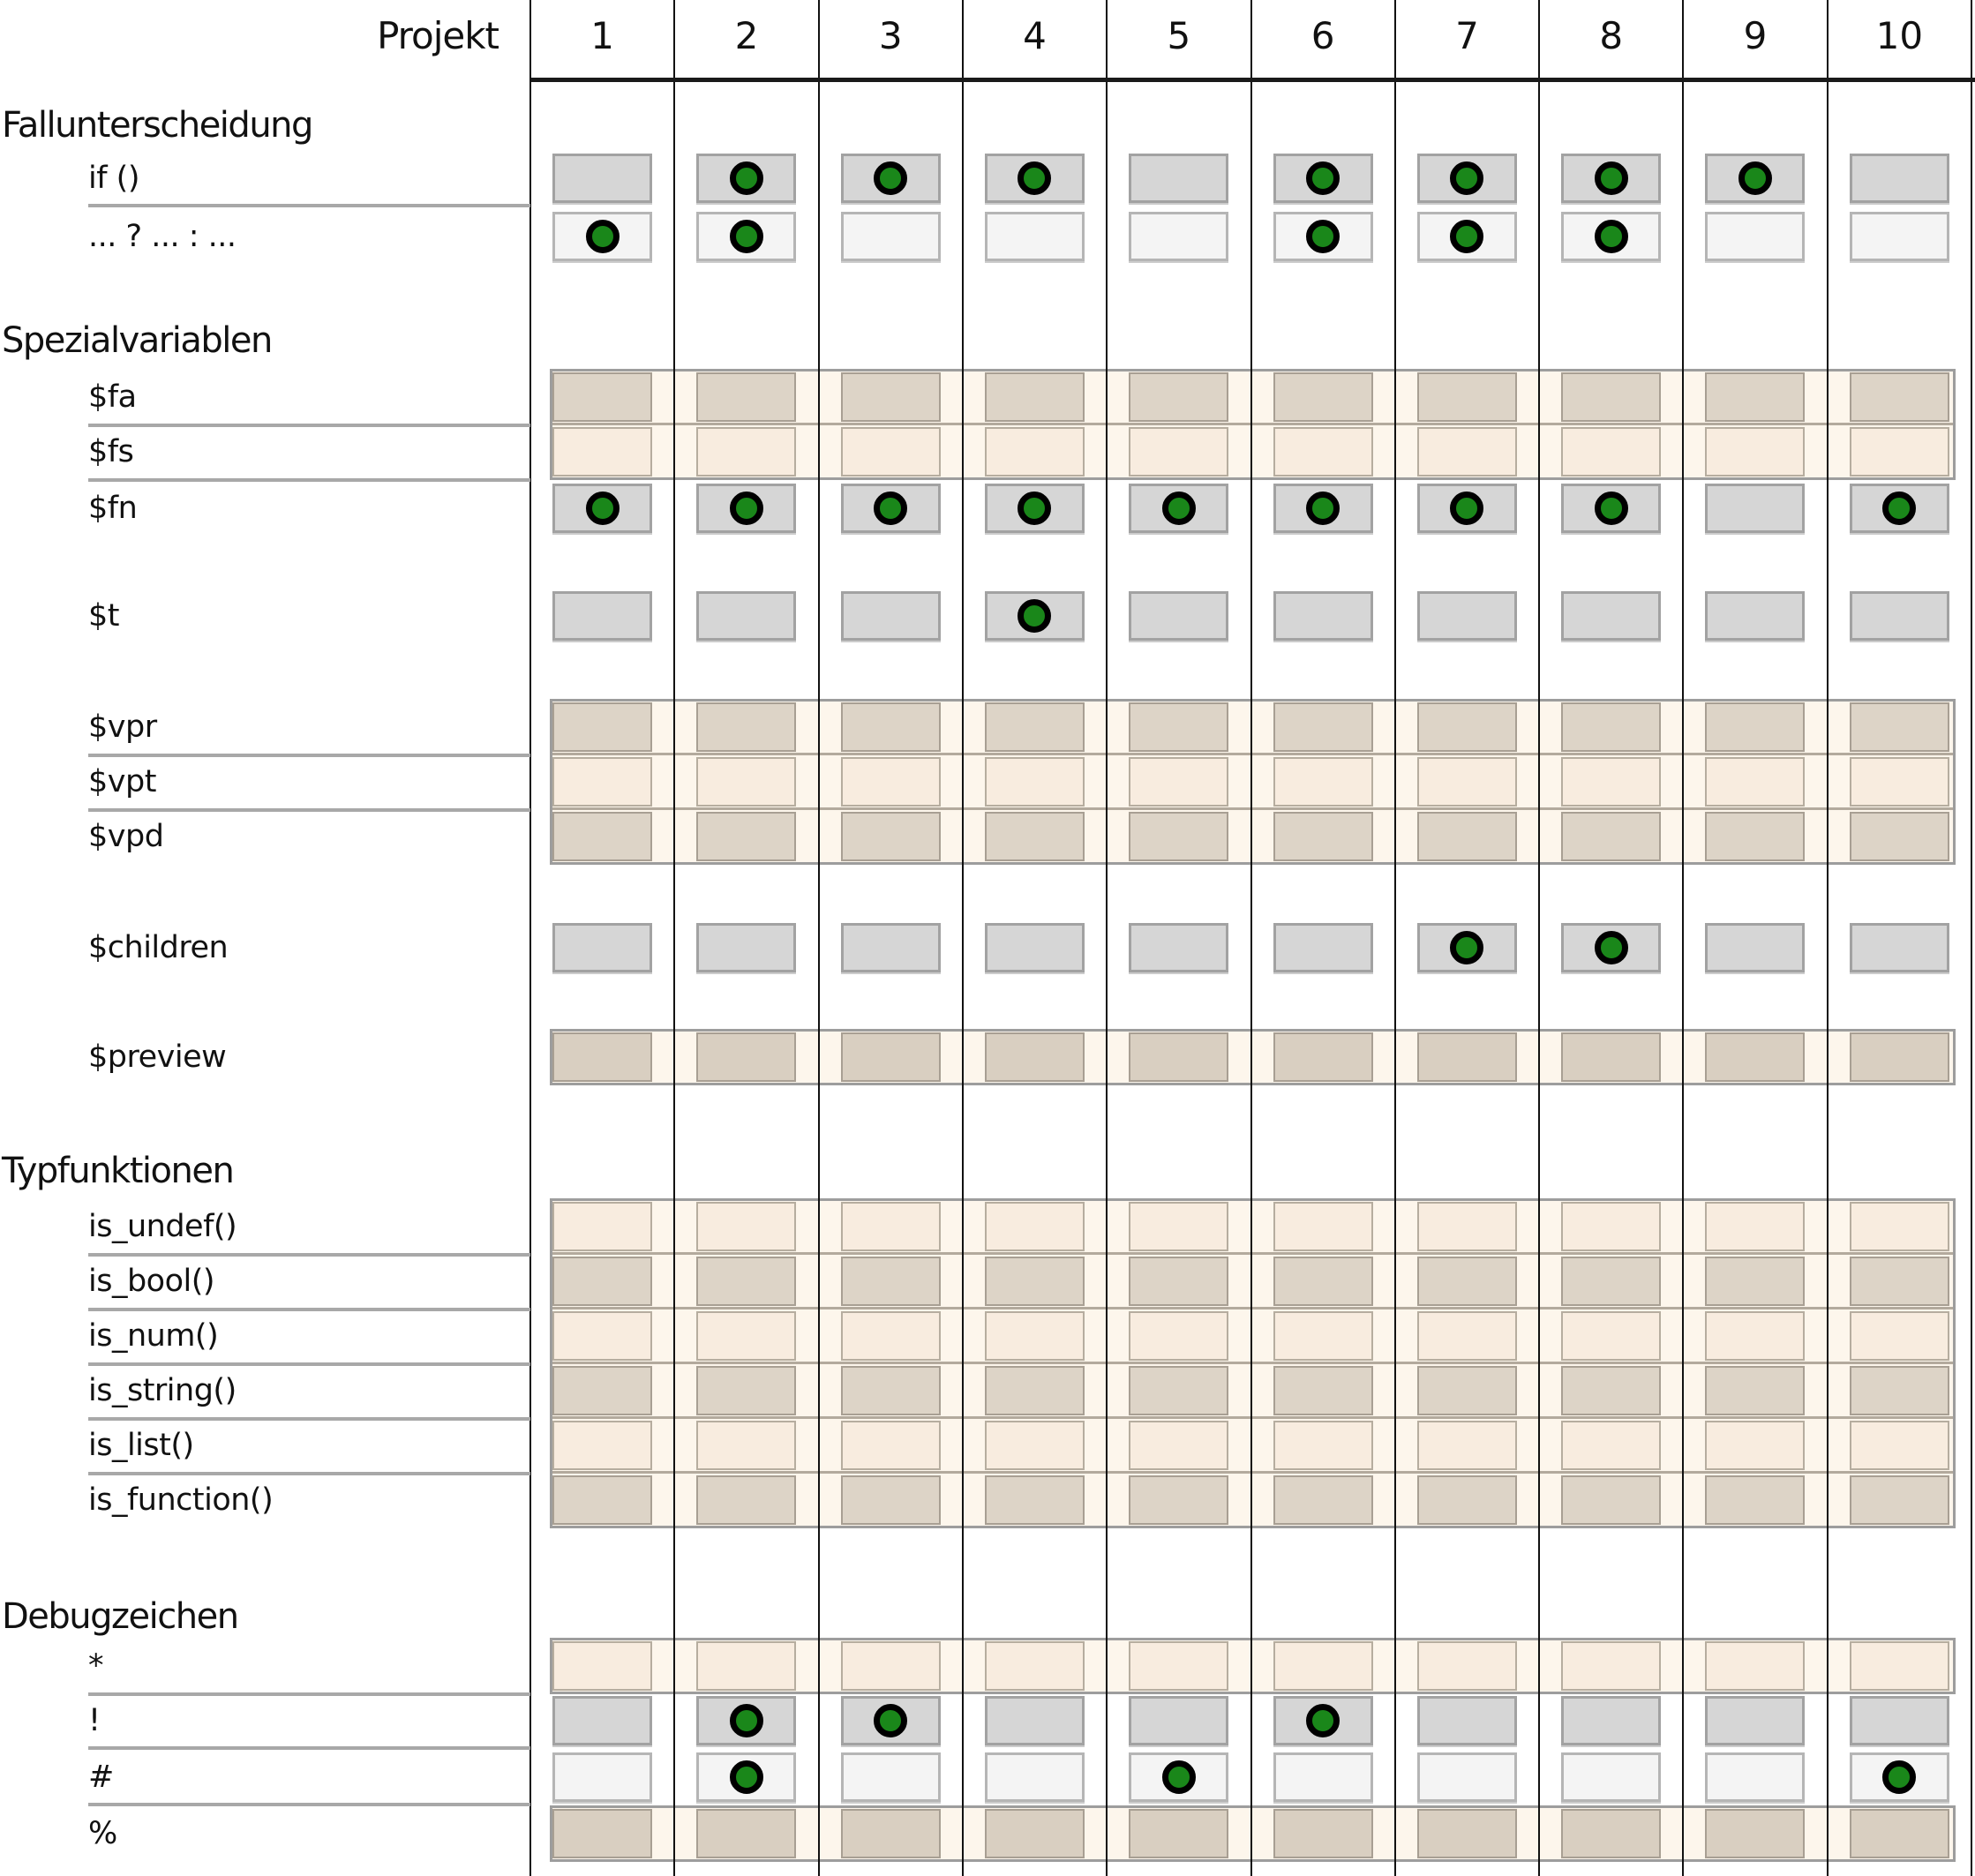 Image resolution: width=1975 pixels, height=1876 pixels. Describe the element at coordinates (104, 616) in the screenshot. I see `row-label: $t` at that location.